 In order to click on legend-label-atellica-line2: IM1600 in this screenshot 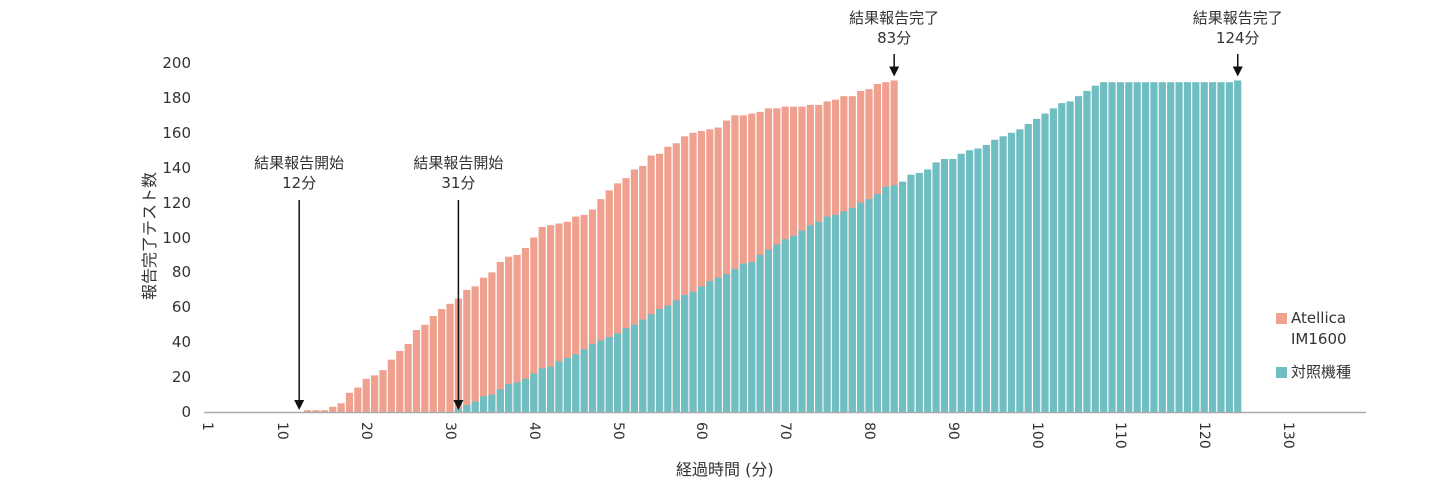, I will do `click(1319, 339)`.